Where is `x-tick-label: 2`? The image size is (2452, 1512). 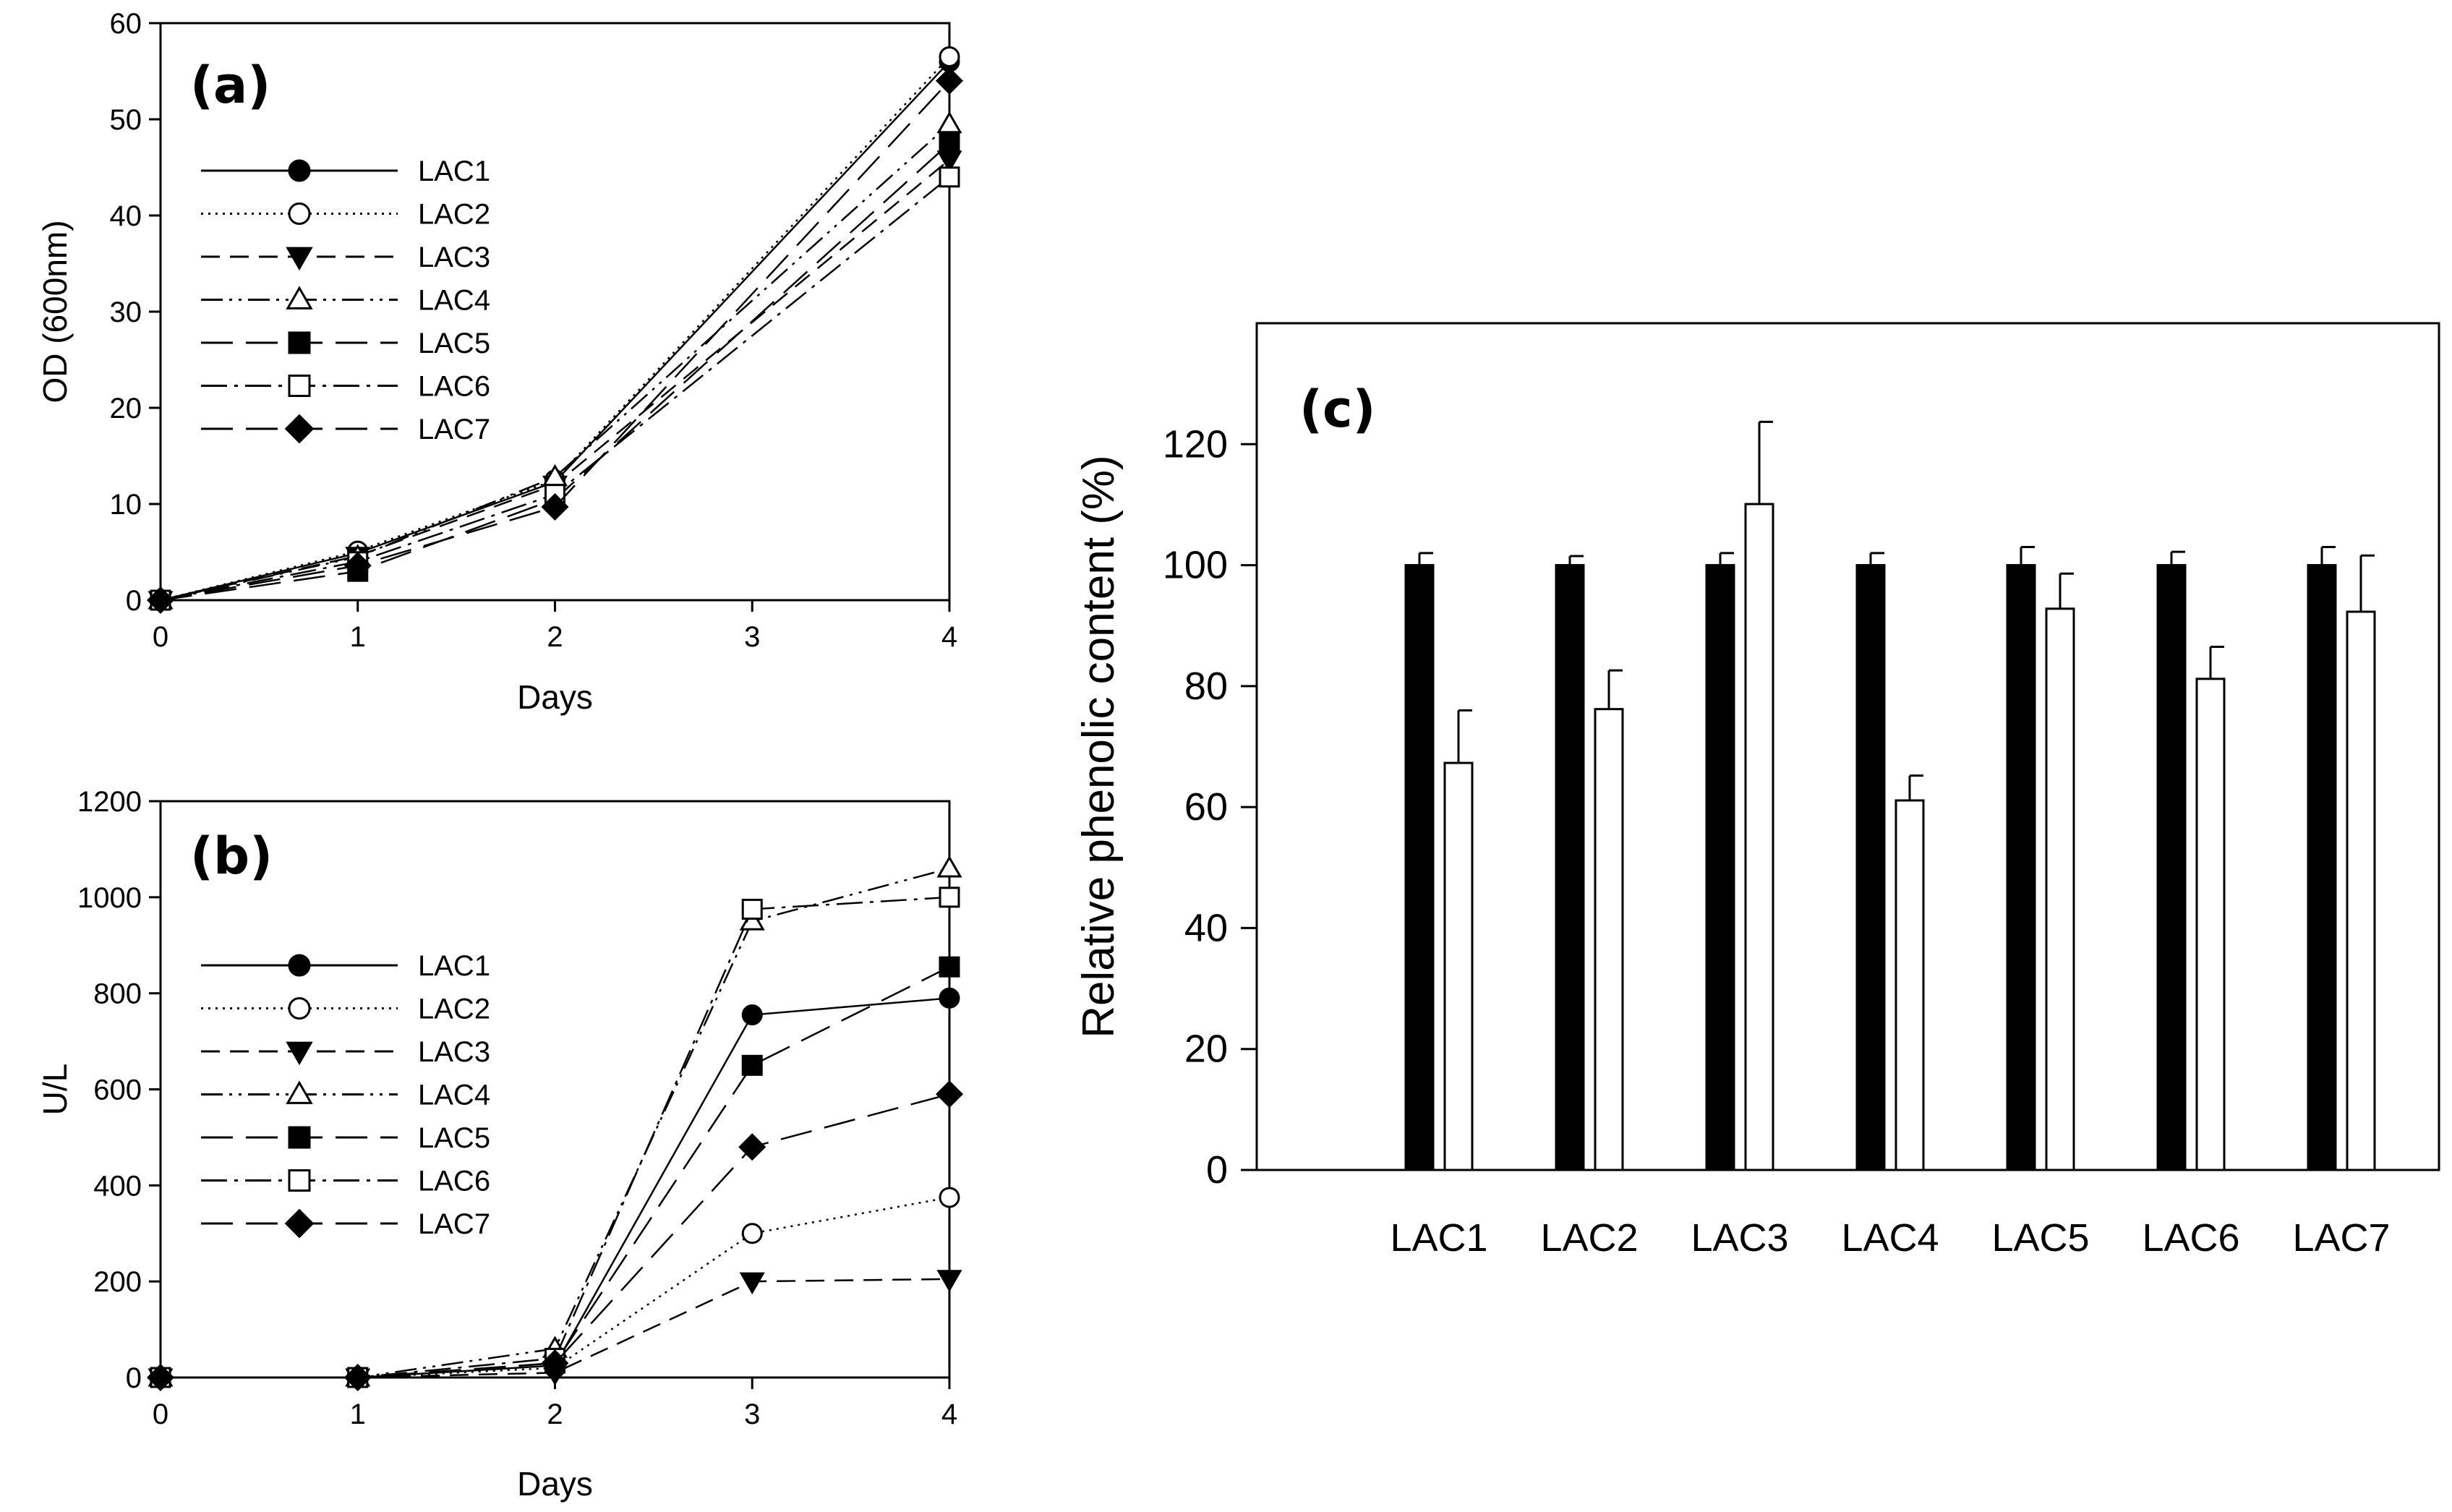 x-tick-label: 2 is located at coordinates (555, 637).